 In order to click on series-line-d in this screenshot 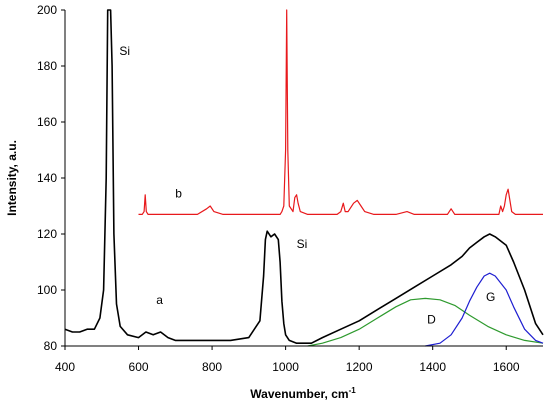, I will do `click(425, 322)`.